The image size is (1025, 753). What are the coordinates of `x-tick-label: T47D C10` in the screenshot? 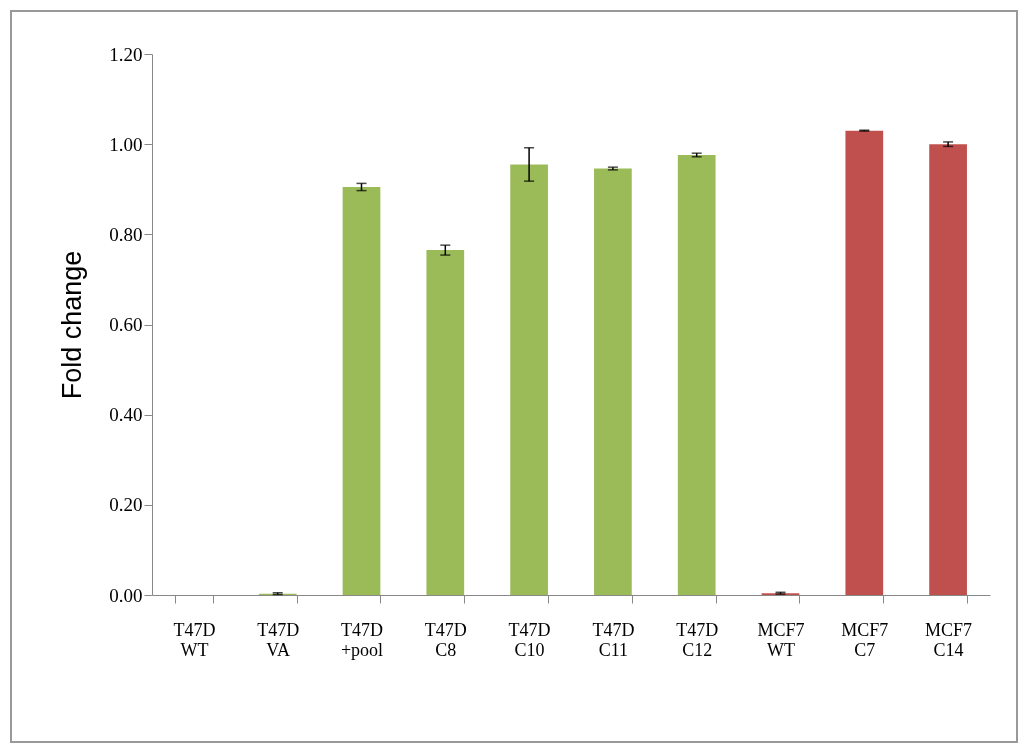 It's located at (529, 639).